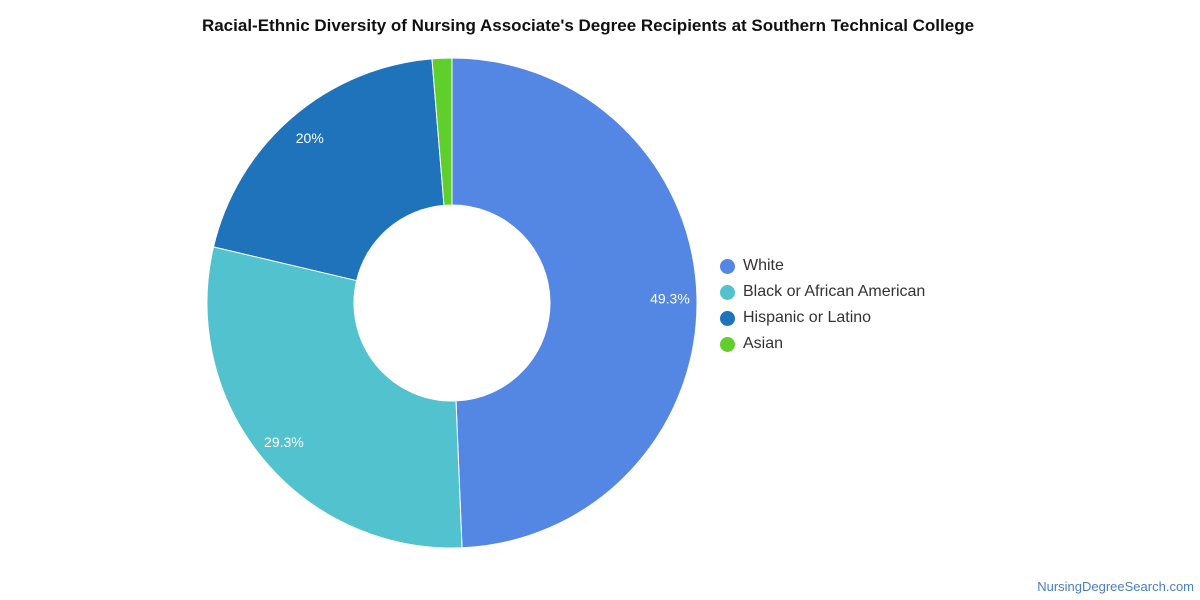  What do you see at coordinates (284, 442) in the screenshot?
I see `slice-label-black-or-african-american: 29.3%` at bounding box center [284, 442].